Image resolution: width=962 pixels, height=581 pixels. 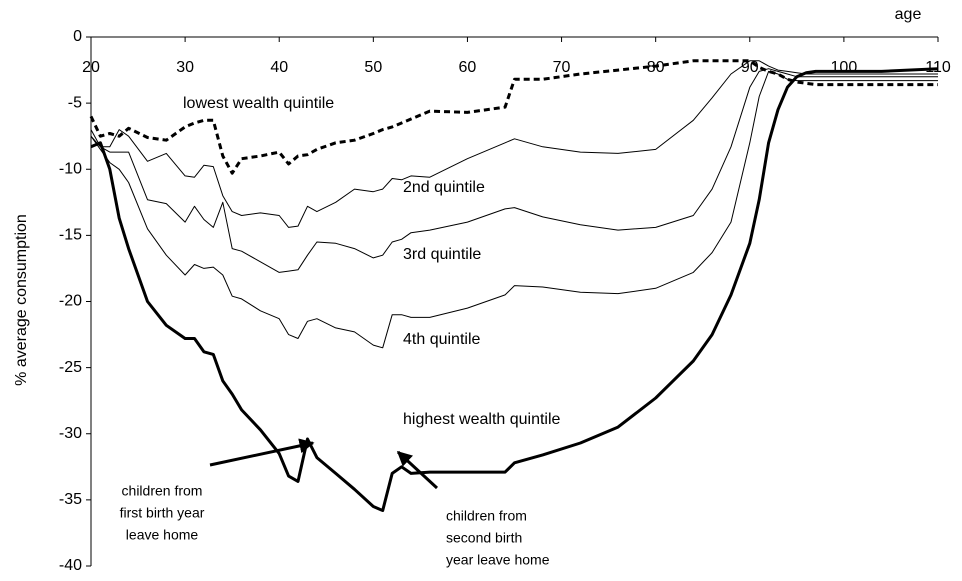 What do you see at coordinates (908, 14) in the screenshot?
I see `x-axis-label: age` at bounding box center [908, 14].